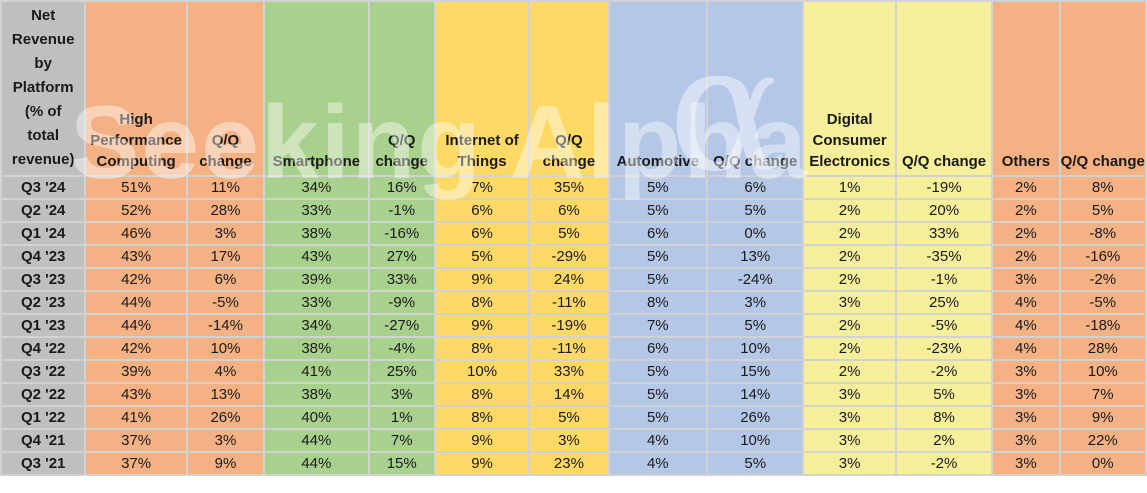 This screenshot has height=493, width=1147. What do you see at coordinates (43, 302) in the screenshot?
I see `row-label-q2-23: Q2 '23` at bounding box center [43, 302].